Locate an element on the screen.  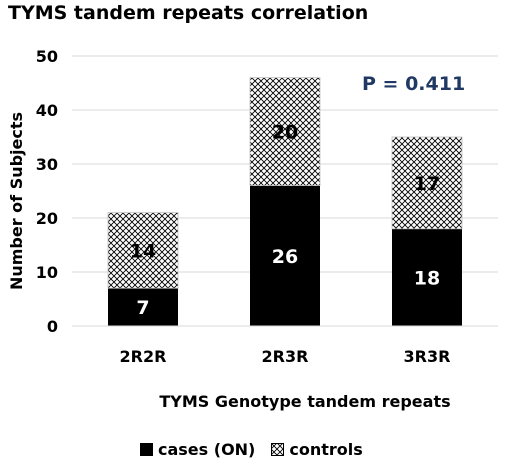
data-label: 17 is located at coordinates (427, 184).